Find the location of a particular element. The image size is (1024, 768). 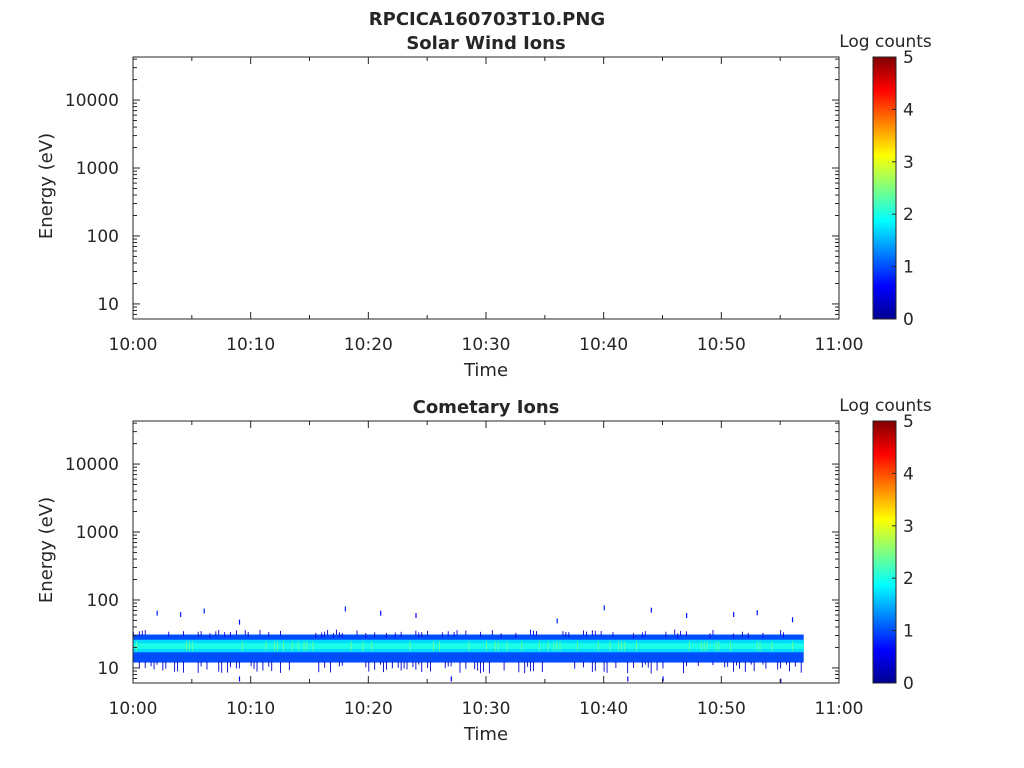

figure-title: RPCICA160703T10.PNG is located at coordinates (487, 19).